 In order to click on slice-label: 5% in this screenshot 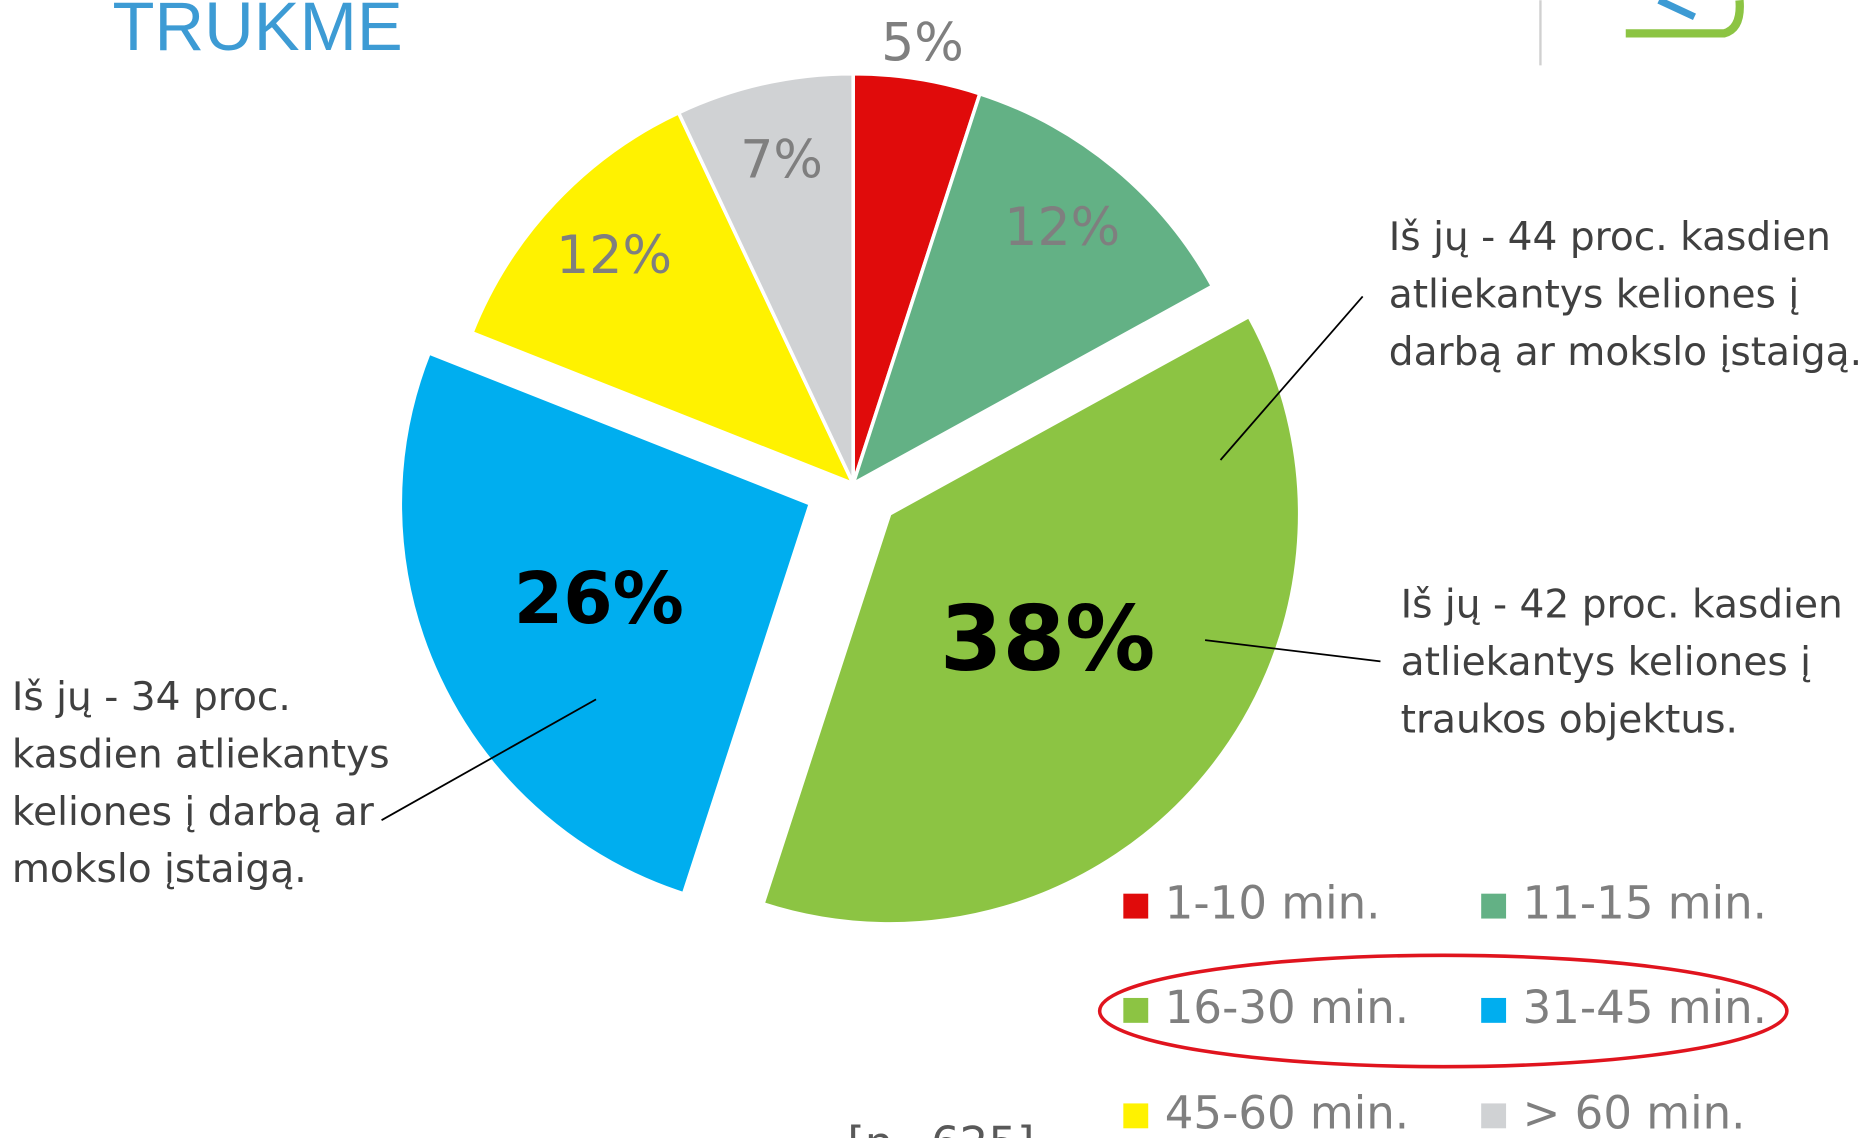, I will do `click(922, 43)`.